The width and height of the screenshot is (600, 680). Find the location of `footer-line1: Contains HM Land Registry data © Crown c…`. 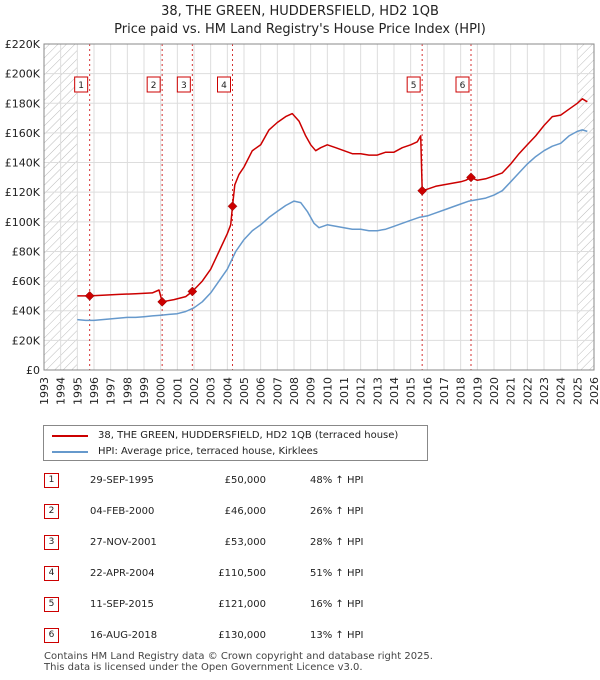

footer-line1: Contains HM Land Registry data © Crown c… is located at coordinates (238, 656).